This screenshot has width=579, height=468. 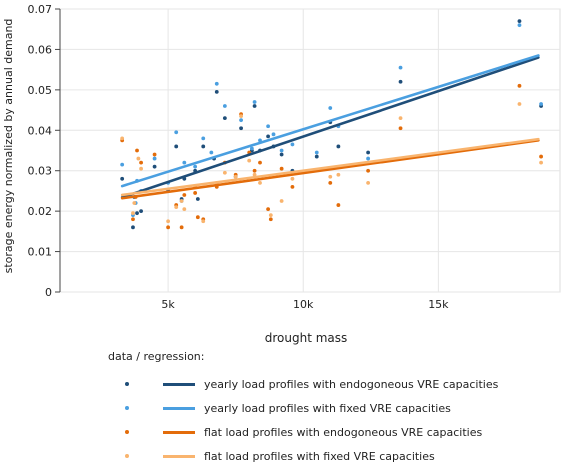 I want to click on x-tick-label: 10k, so click(x=303, y=304).